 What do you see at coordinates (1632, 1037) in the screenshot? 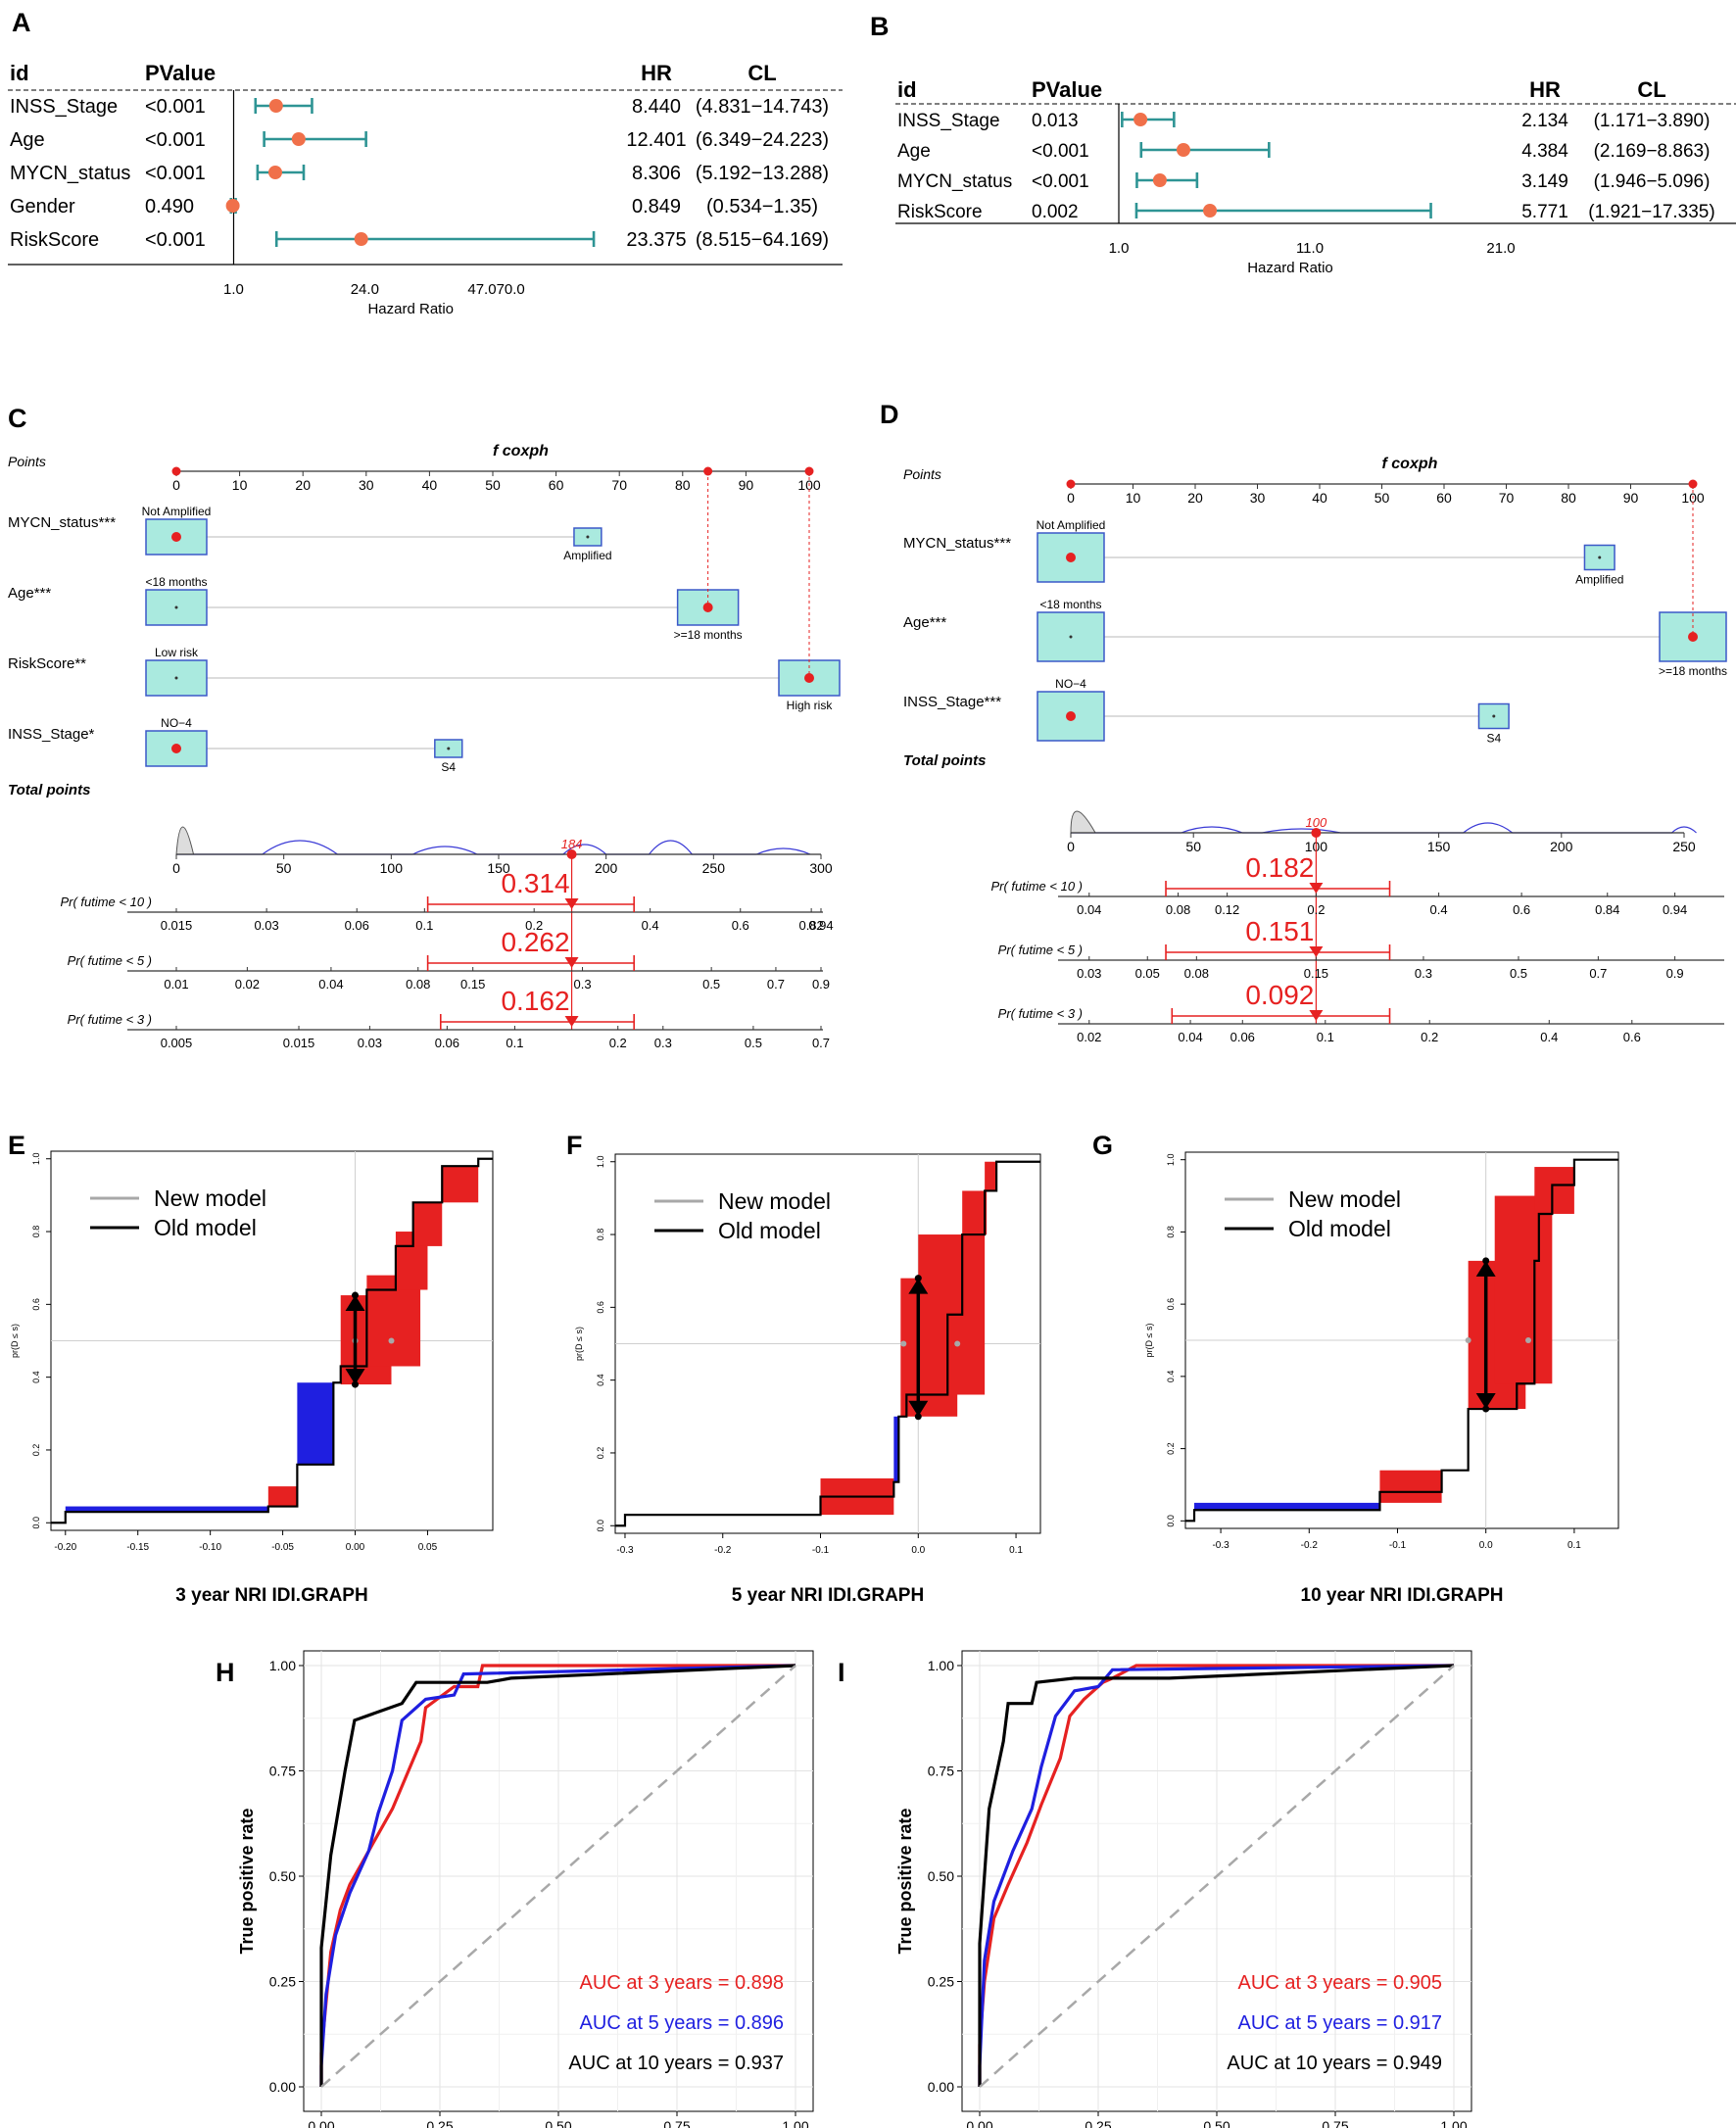
I see `nomogram-prob-tick-label: 0.6` at bounding box center [1632, 1037].